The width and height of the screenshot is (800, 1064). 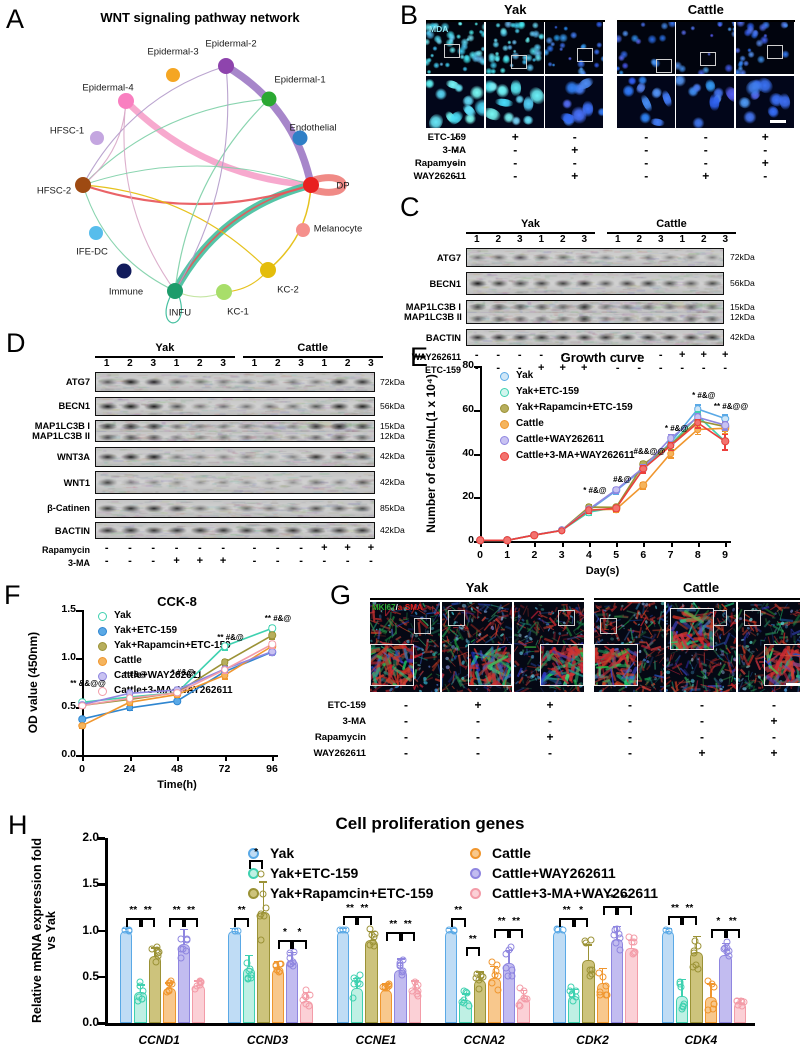 I want to click on lane-number: 3, so click(x=584, y=239).